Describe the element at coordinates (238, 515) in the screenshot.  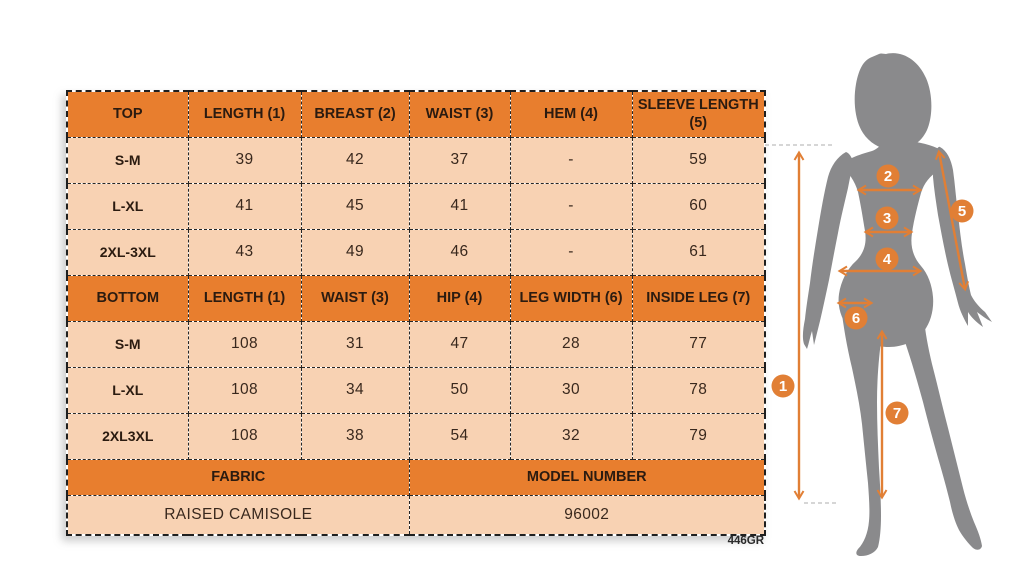
I see `fabric-value: RAISED CAMISOLE` at that location.